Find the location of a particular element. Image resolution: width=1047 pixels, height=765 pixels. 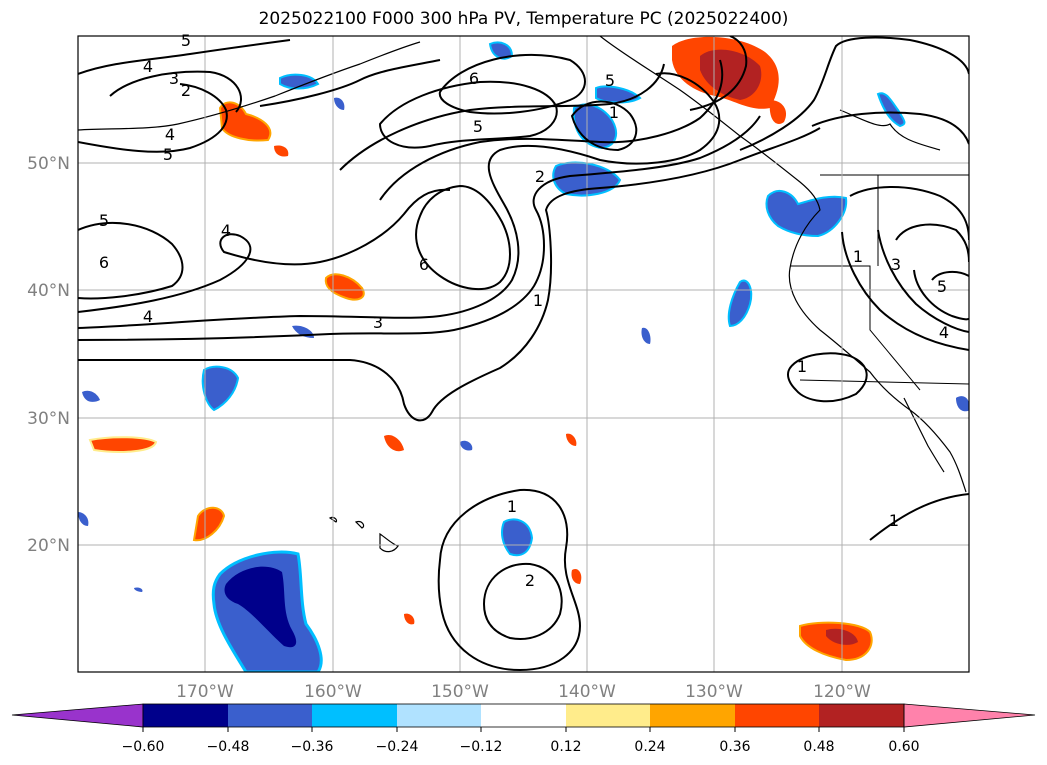

colorbar-tick-label: 0.60 is located at coordinates (903, 747).